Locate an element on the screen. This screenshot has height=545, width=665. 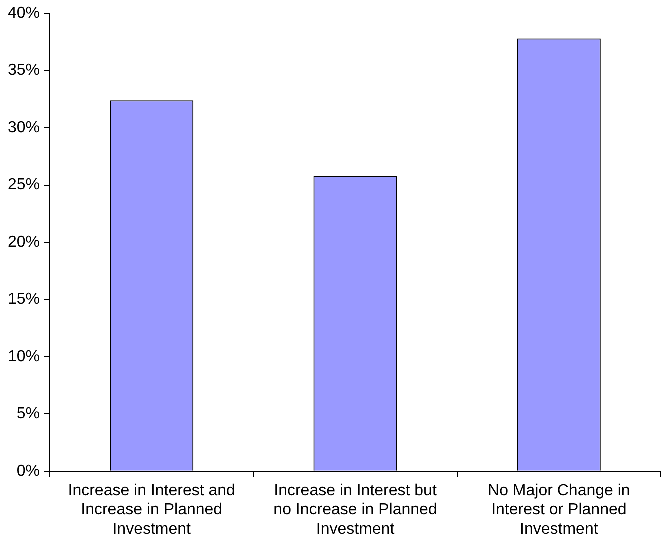
x-tick-label: Increase in Interest but no Increase in Planned Investment is located at coordinates (356, 510).